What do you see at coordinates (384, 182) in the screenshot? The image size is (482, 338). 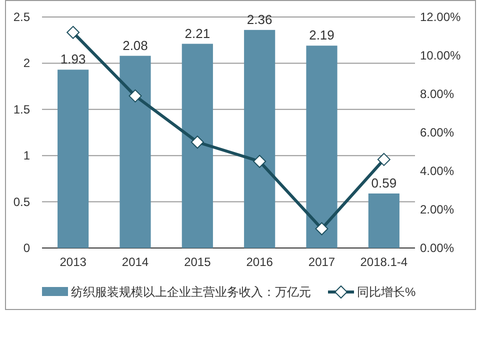 I see `data-label: 0.59` at bounding box center [384, 182].